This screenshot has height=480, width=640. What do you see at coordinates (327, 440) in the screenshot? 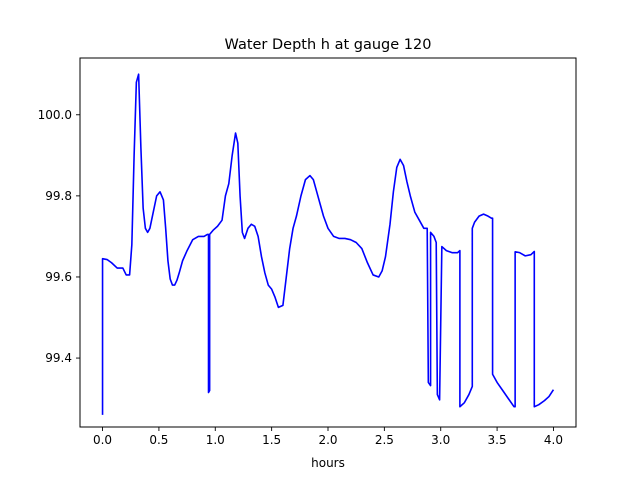
I see `x-tick-label-4: 2.0` at bounding box center [327, 440].